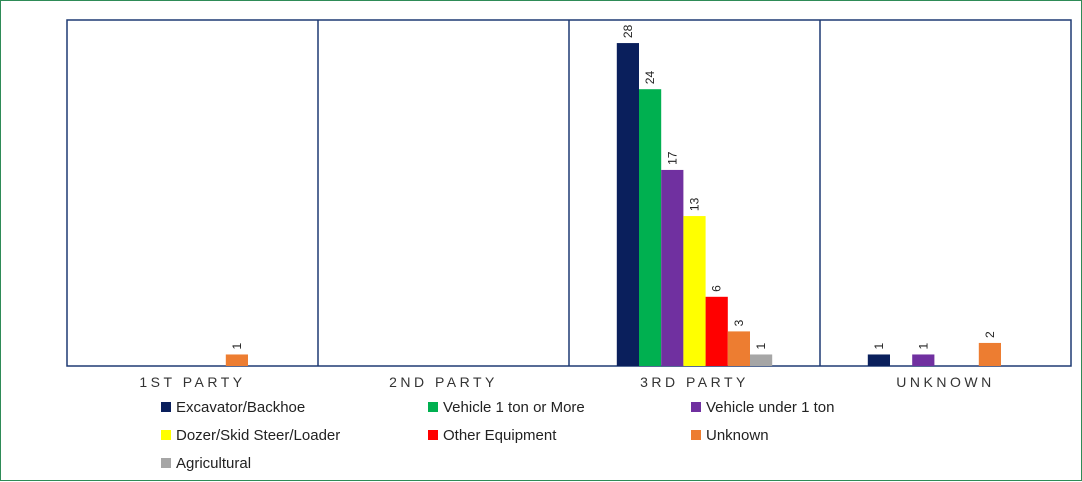 Image resolution: width=1082 pixels, height=482 pixels. Describe the element at coordinates (650, 78) in the screenshot. I see `data-label: 24` at that location.